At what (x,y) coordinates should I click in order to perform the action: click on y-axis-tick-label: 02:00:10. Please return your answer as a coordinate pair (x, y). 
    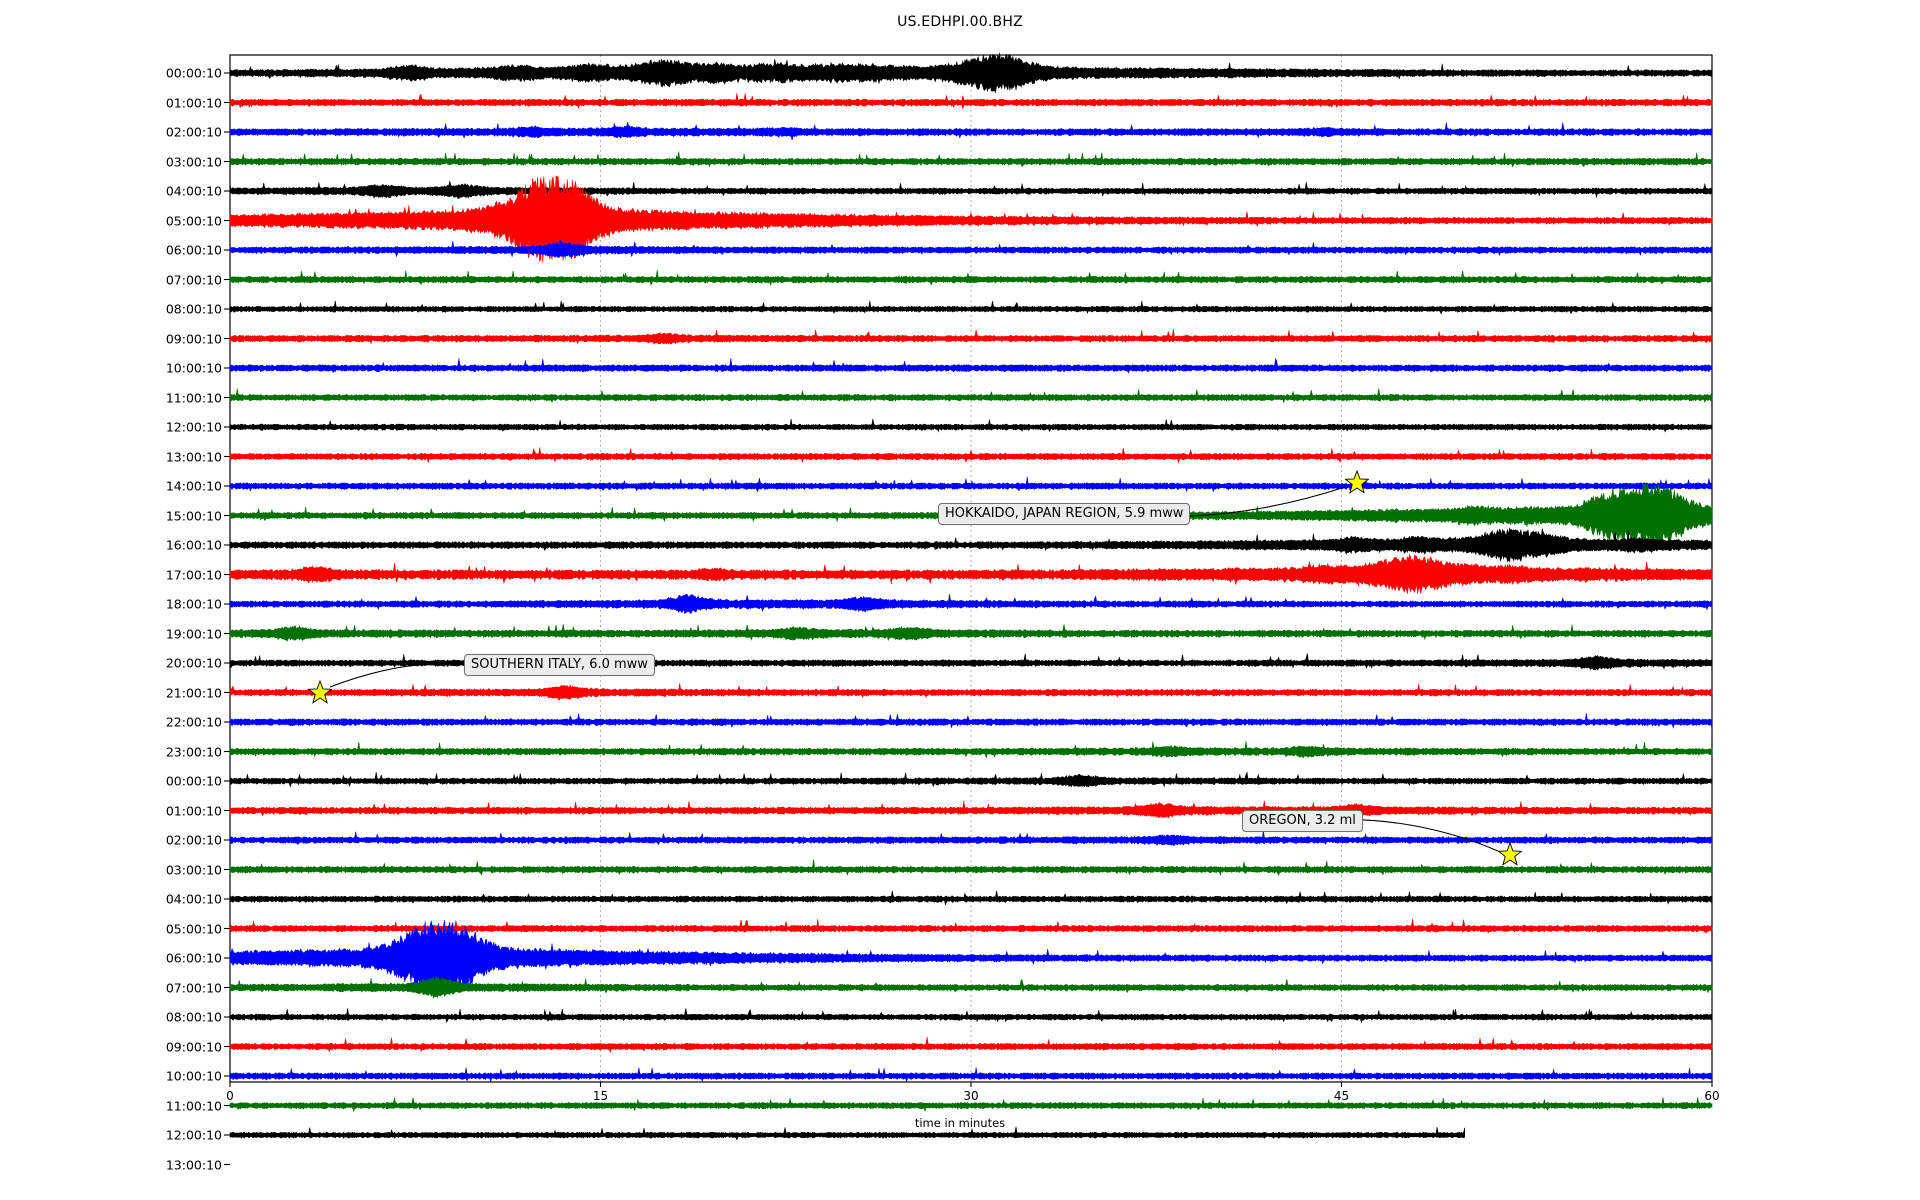
    Looking at the image, I should click on (193, 132).